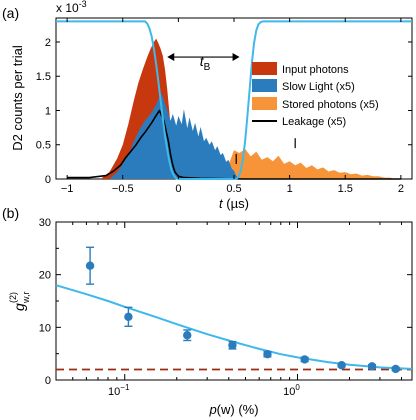  Describe the element at coordinates (238, 409) in the screenshot. I see `panel-b-x-label-rest: (w) (%)` at that location.